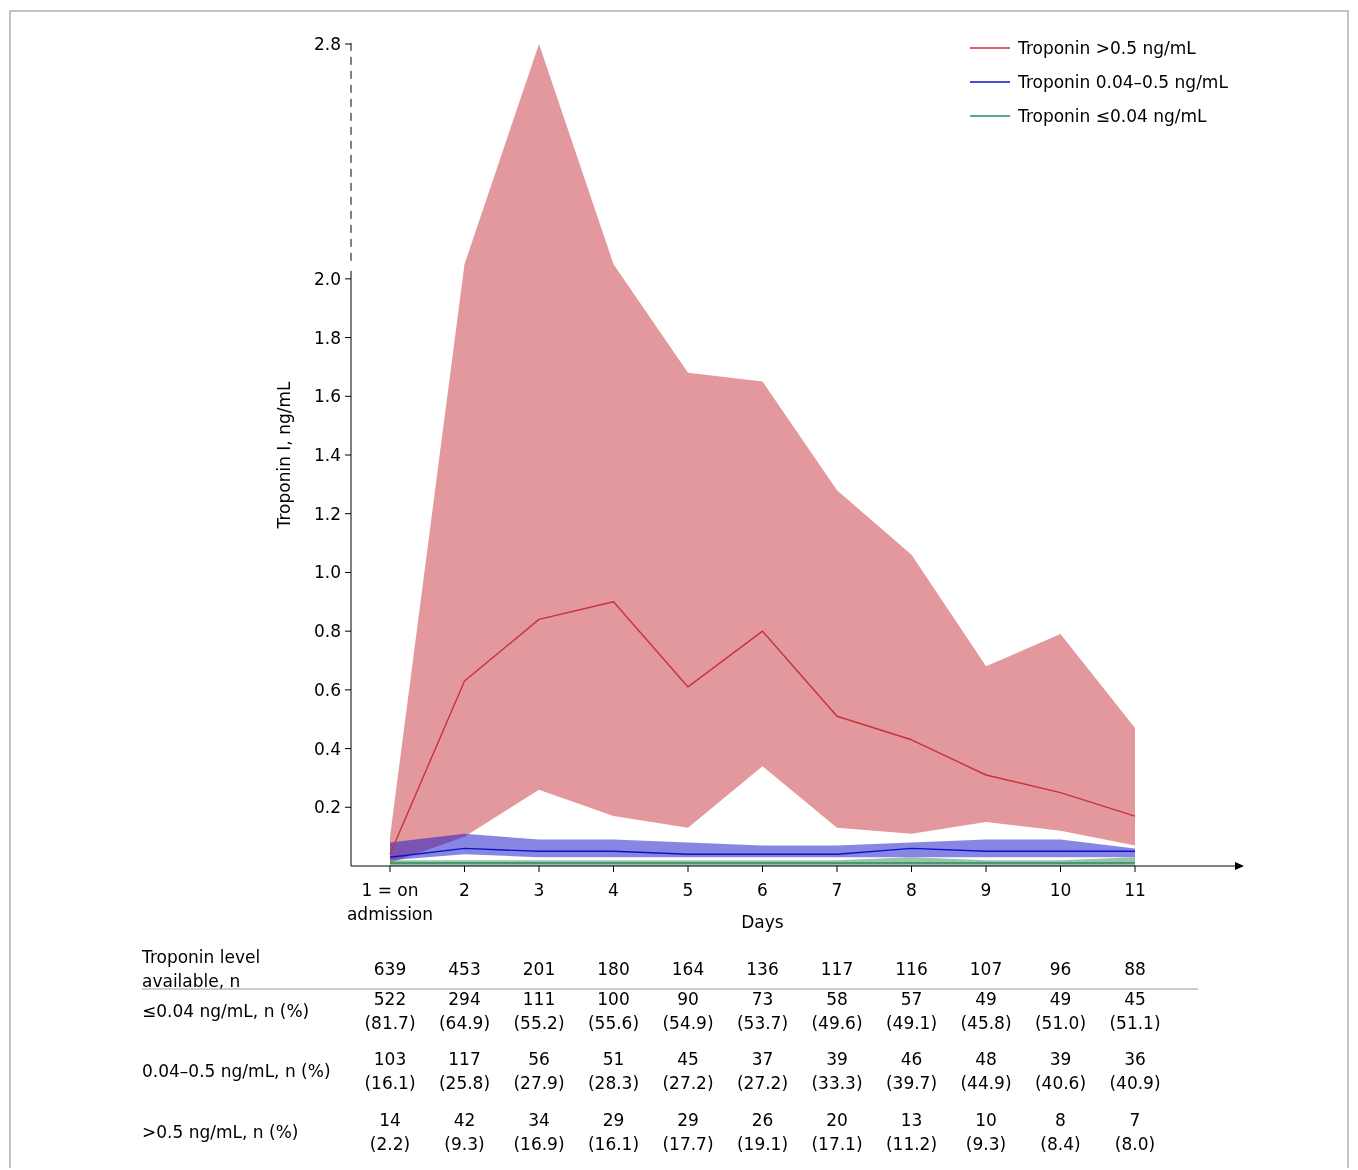 This screenshot has width=1358, height=1170. What do you see at coordinates (327, 748) in the screenshot?
I see `y-tick-label: 0.4` at bounding box center [327, 748].